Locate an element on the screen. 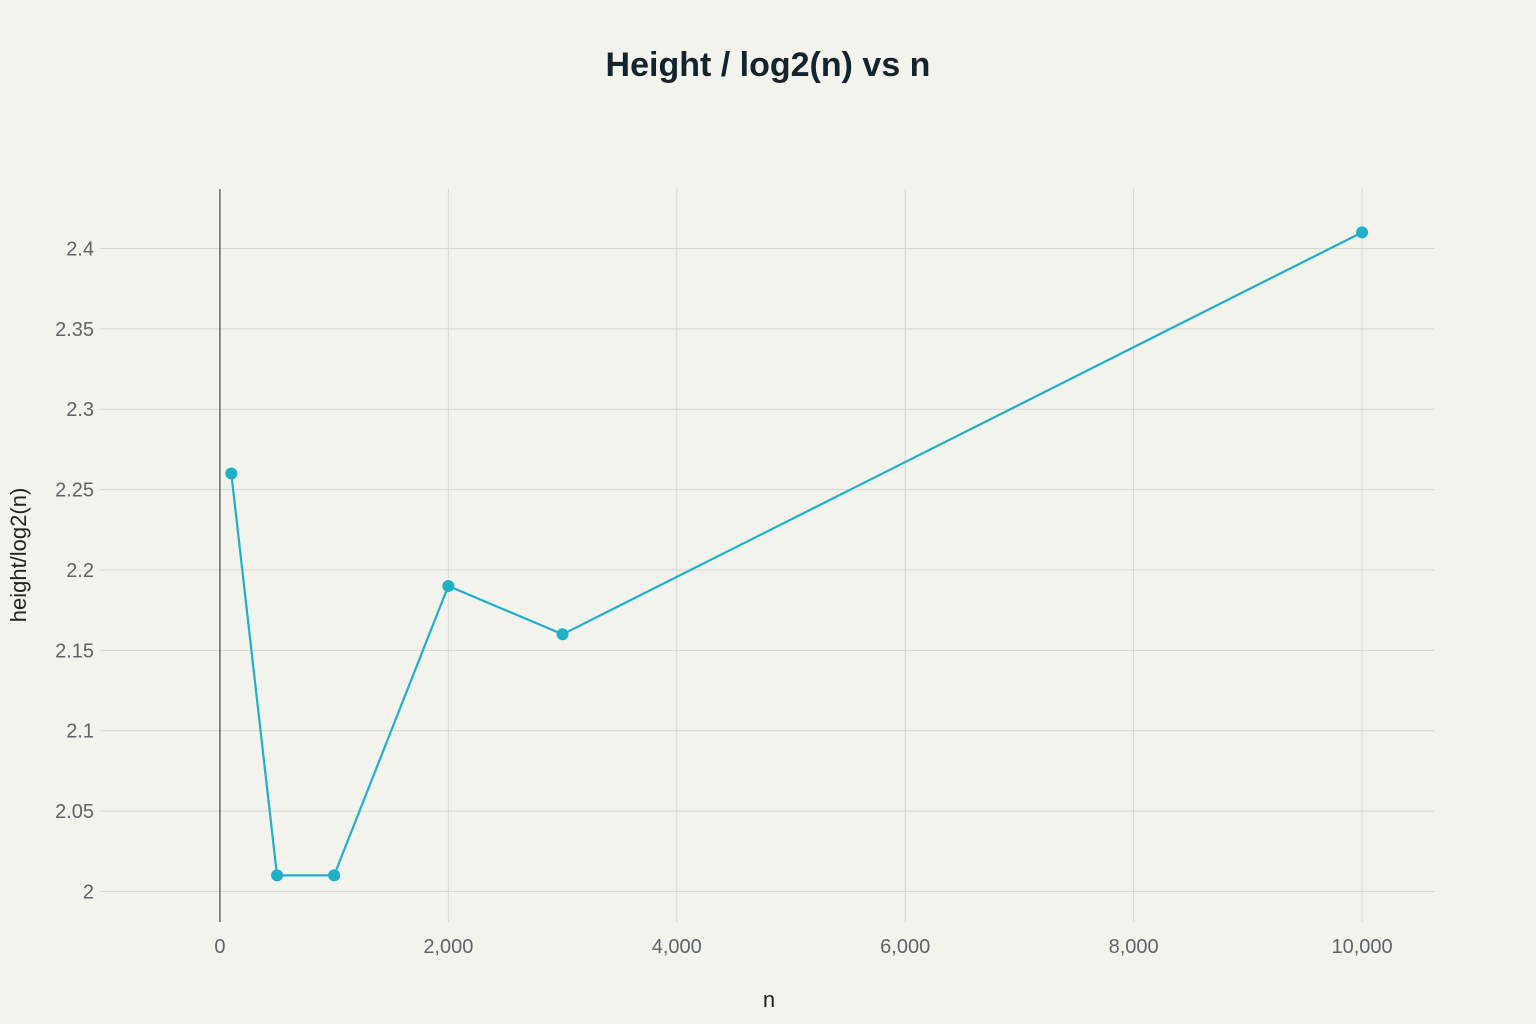  y-tick-label: 2.1 is located at coordinates (80, 732).